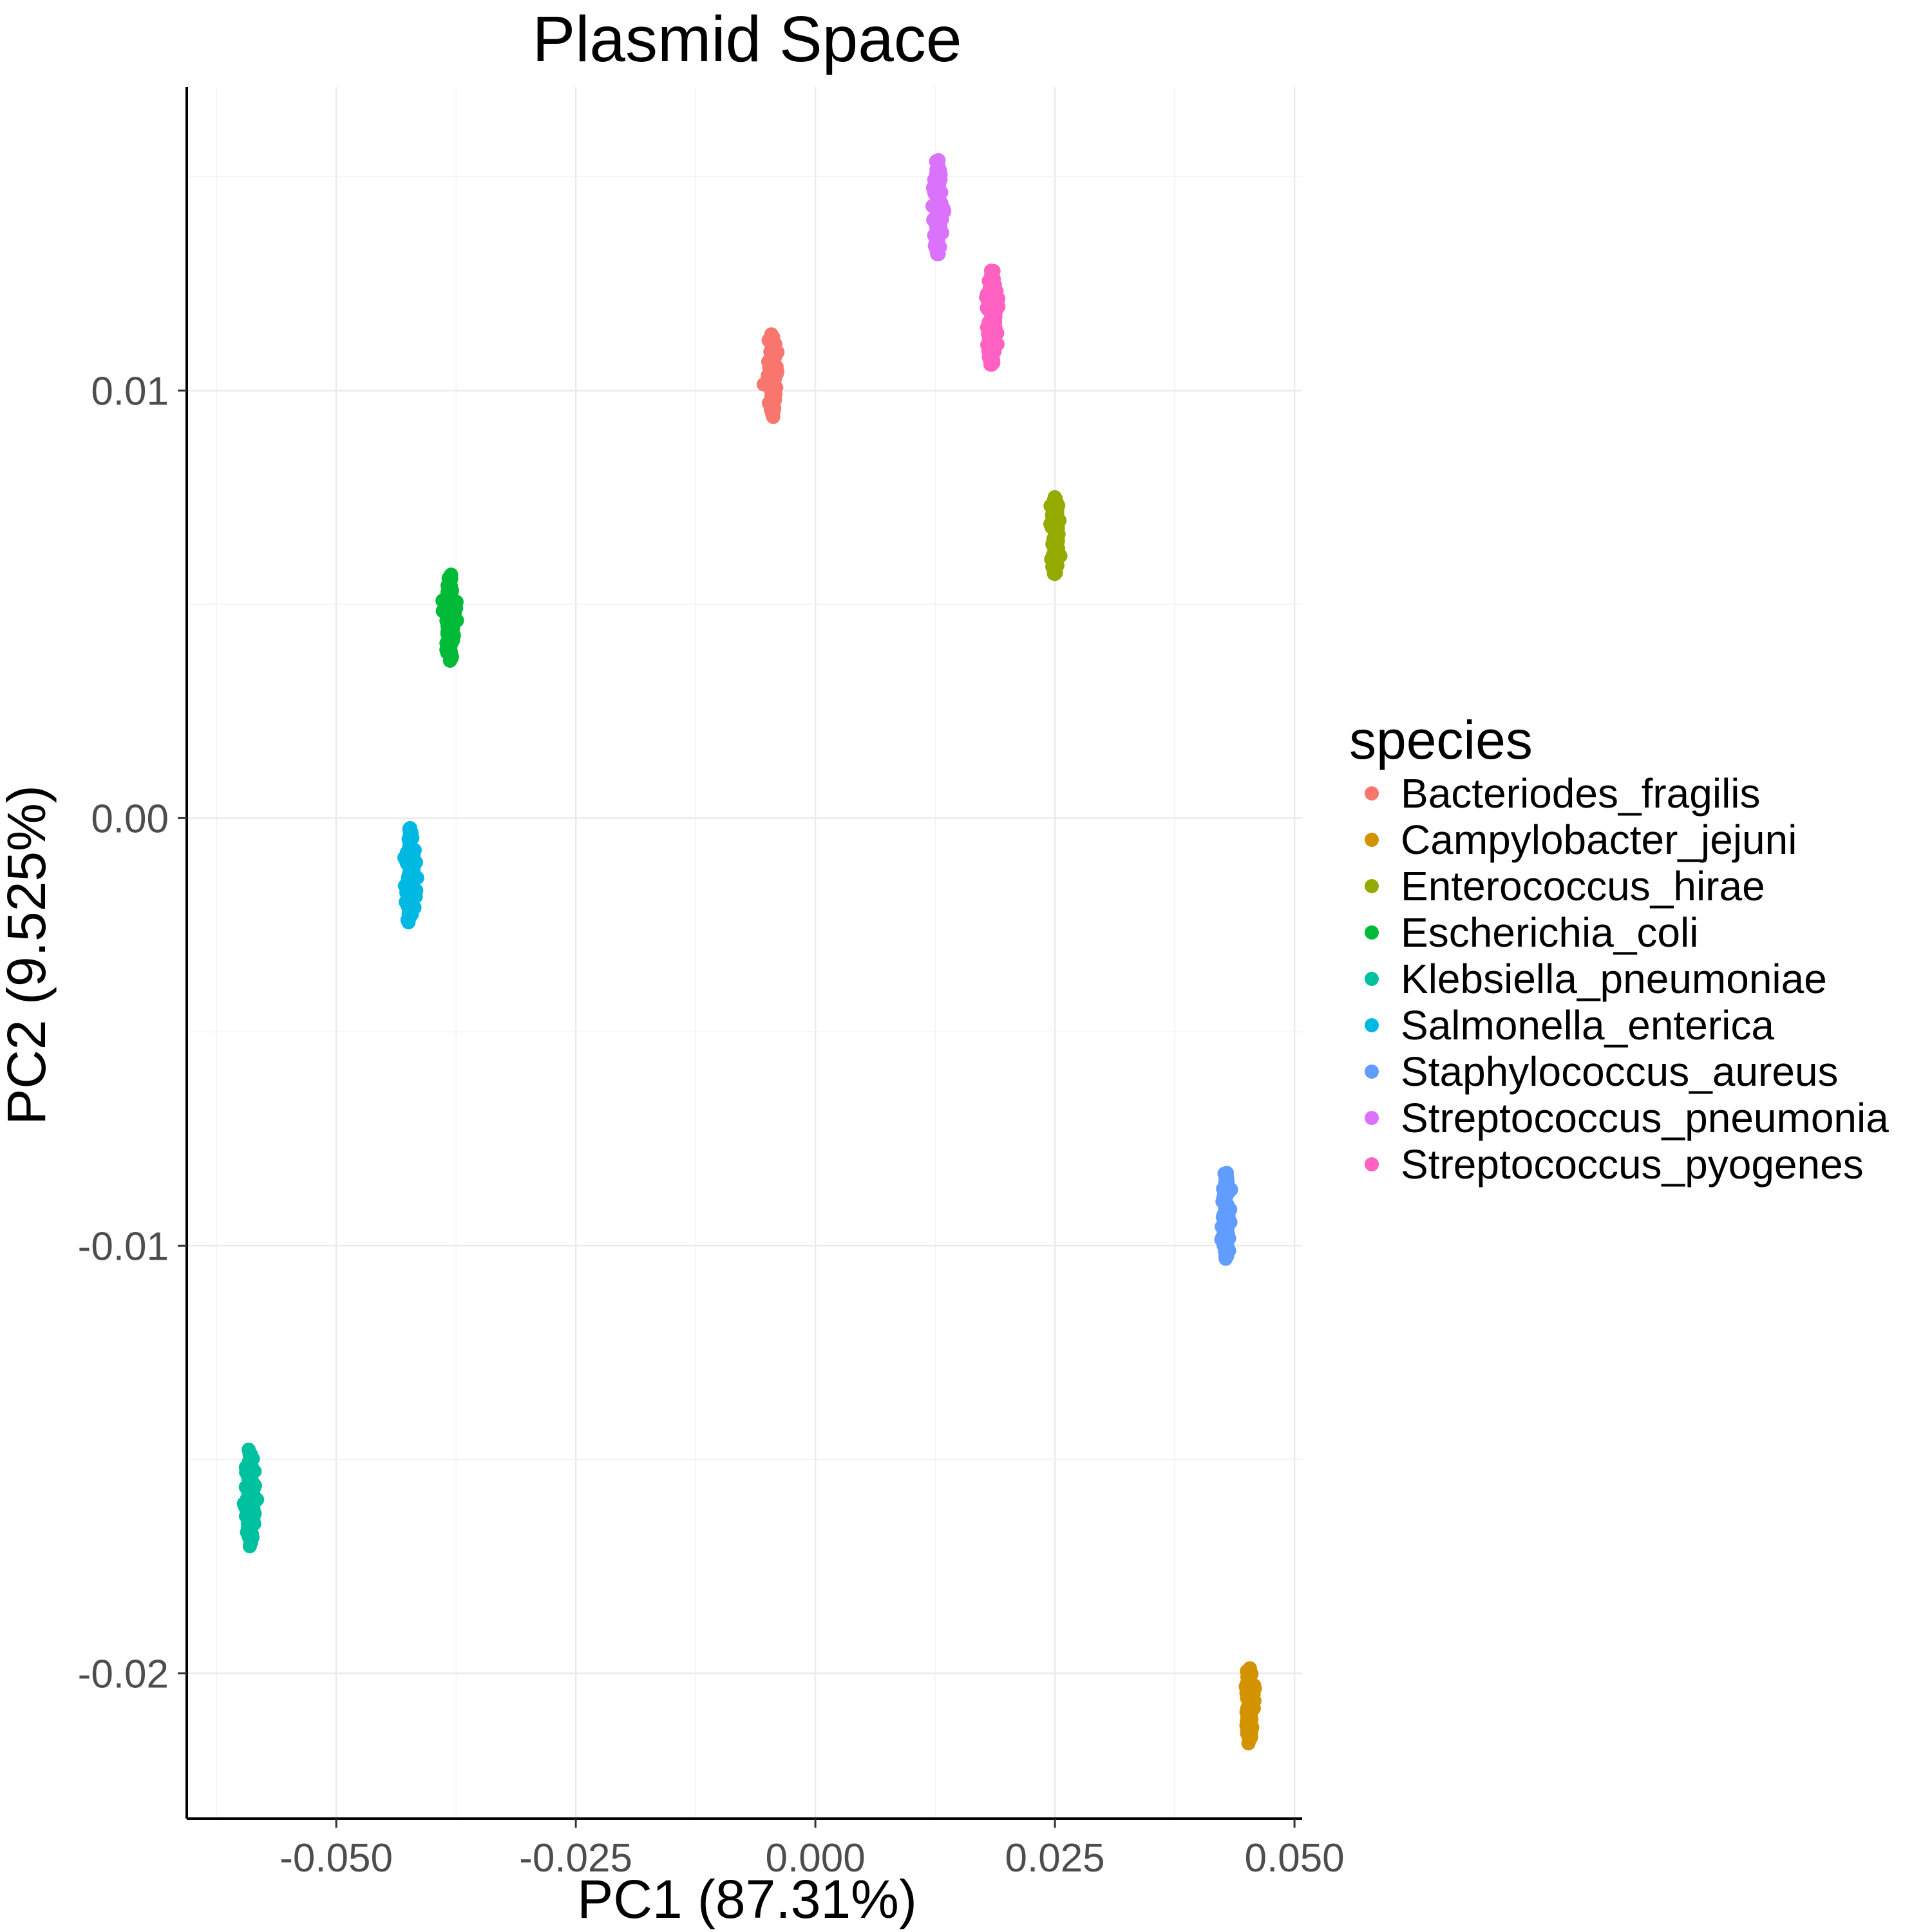 The height and width of the screenshot is (1932, 1932). What do you see at coordinates (124, 1674) in the screenshot?
I see `y-tick-label: -0.02` at bounding box center [124, 1674].